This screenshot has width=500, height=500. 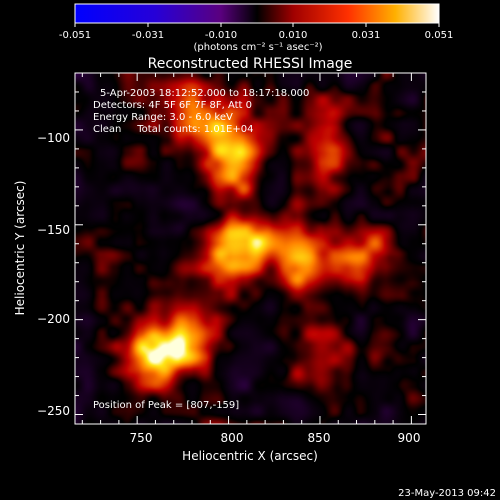 I want to click on info-detectors: Detectors: 4F 5F 6F 7F 8F, Att 0, so click(x=172, y=105).